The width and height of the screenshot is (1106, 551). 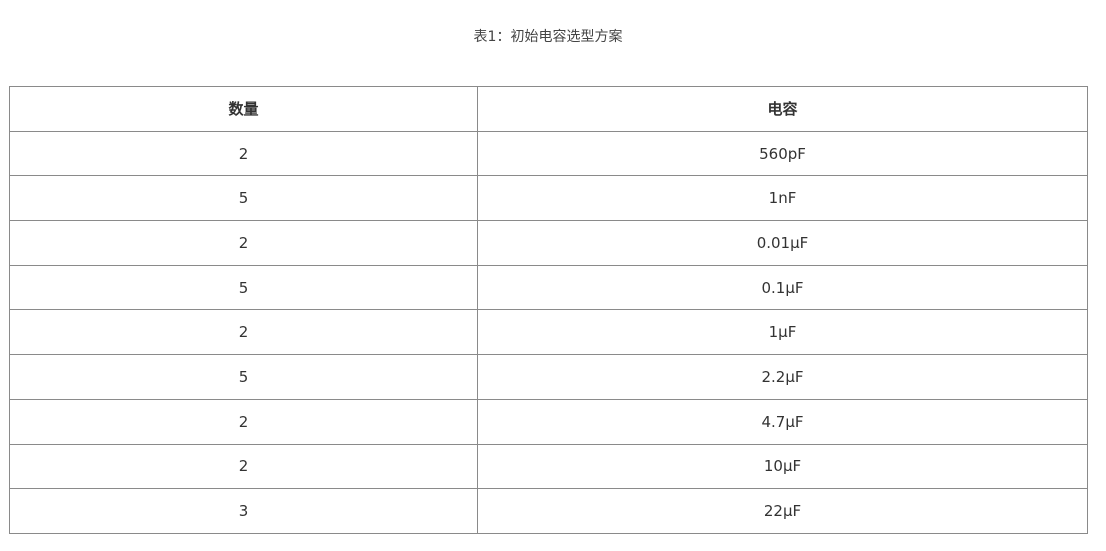 What do you see at coordinates (782, 243) in the screenshot?
I see `capacitance-cell: 0.01μF` at bounding box center [782, 243].